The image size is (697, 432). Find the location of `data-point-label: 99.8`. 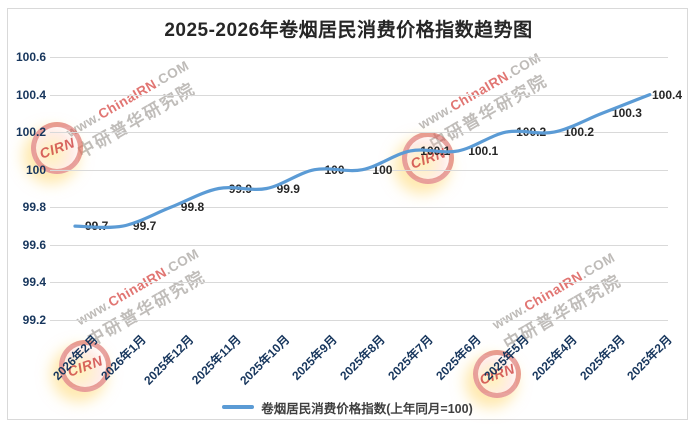

data-point-label: 99.8 is located at coordinates (192, 207).